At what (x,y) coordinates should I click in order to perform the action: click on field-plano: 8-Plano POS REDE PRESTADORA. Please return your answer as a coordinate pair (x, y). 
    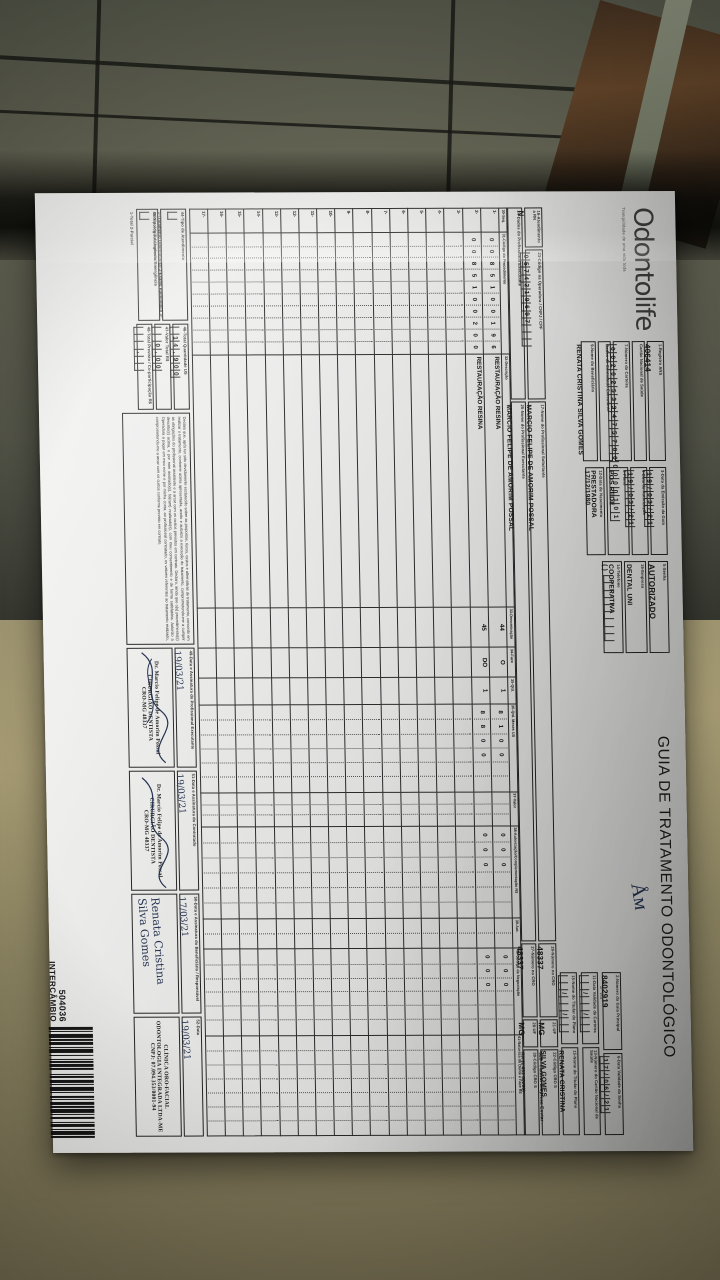
    Looking at the image, I should click on (609, 511).